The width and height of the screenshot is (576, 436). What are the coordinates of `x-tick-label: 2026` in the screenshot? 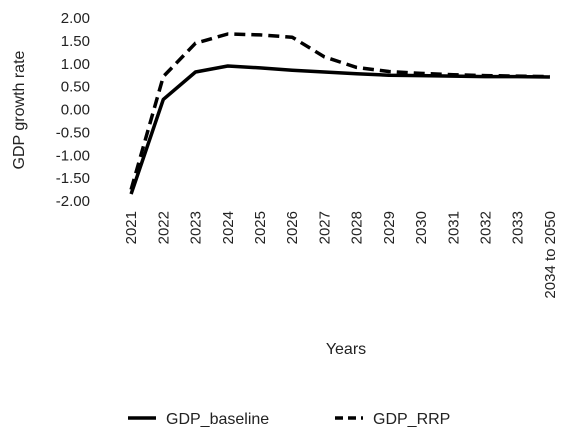 It's located at (292, 227).